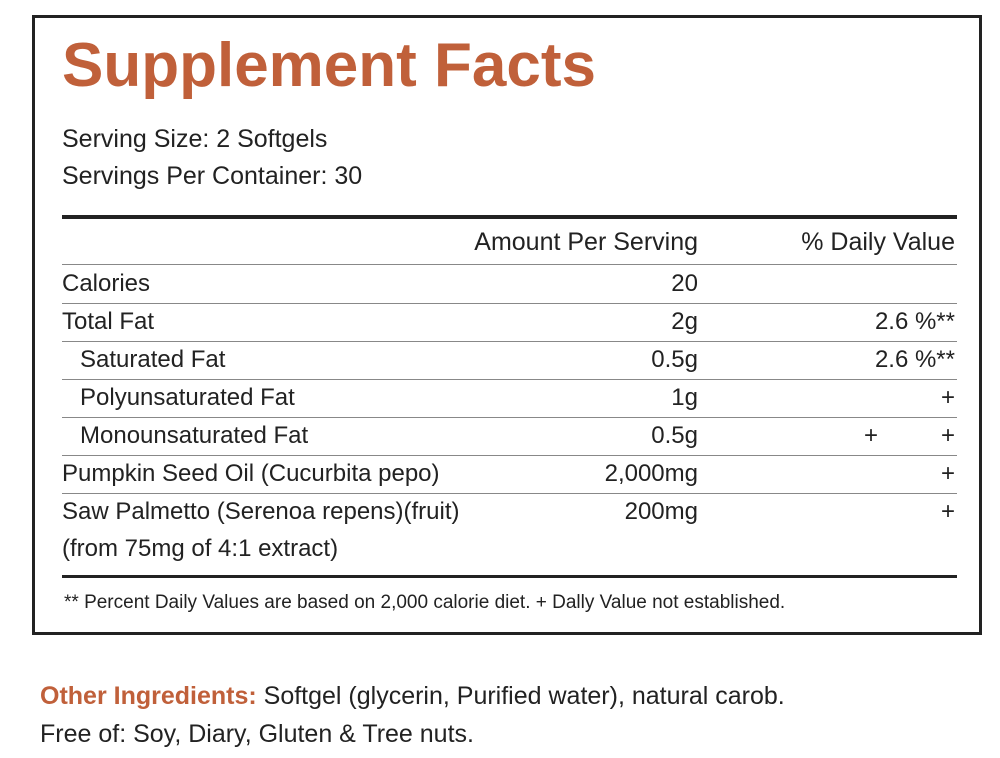  What do you see at coordinates (153, 359) in the screenshot?
I see `row-name: Saturated Fat` at bounding box center [153, 359].